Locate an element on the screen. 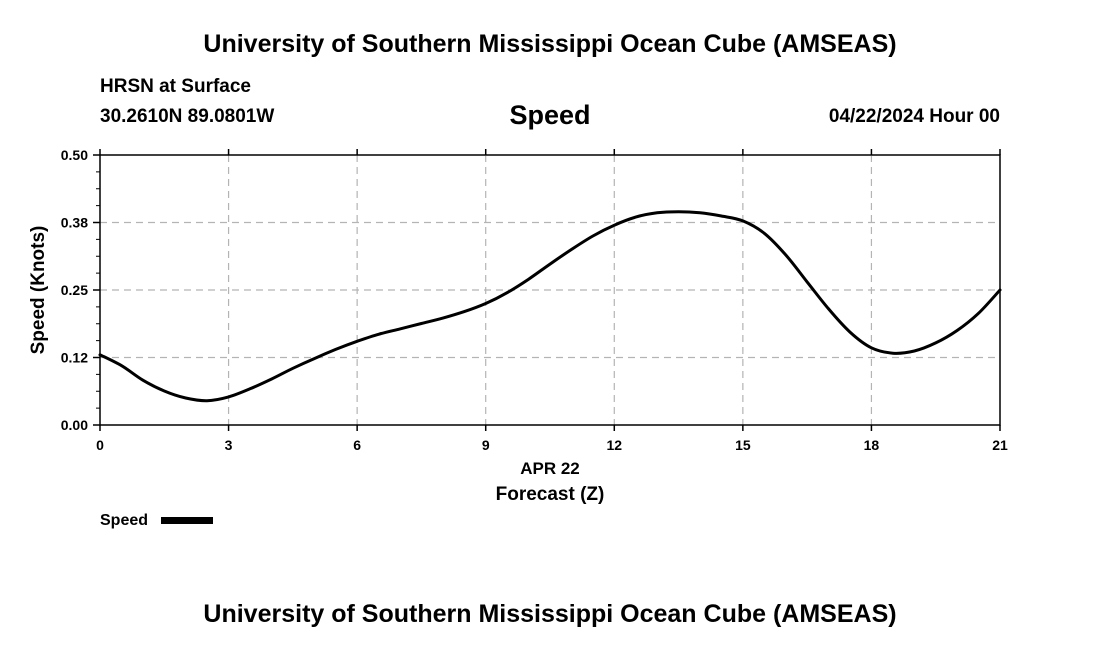  x-axis-label: Forecast (Z) is located at coordinates (550, 494).